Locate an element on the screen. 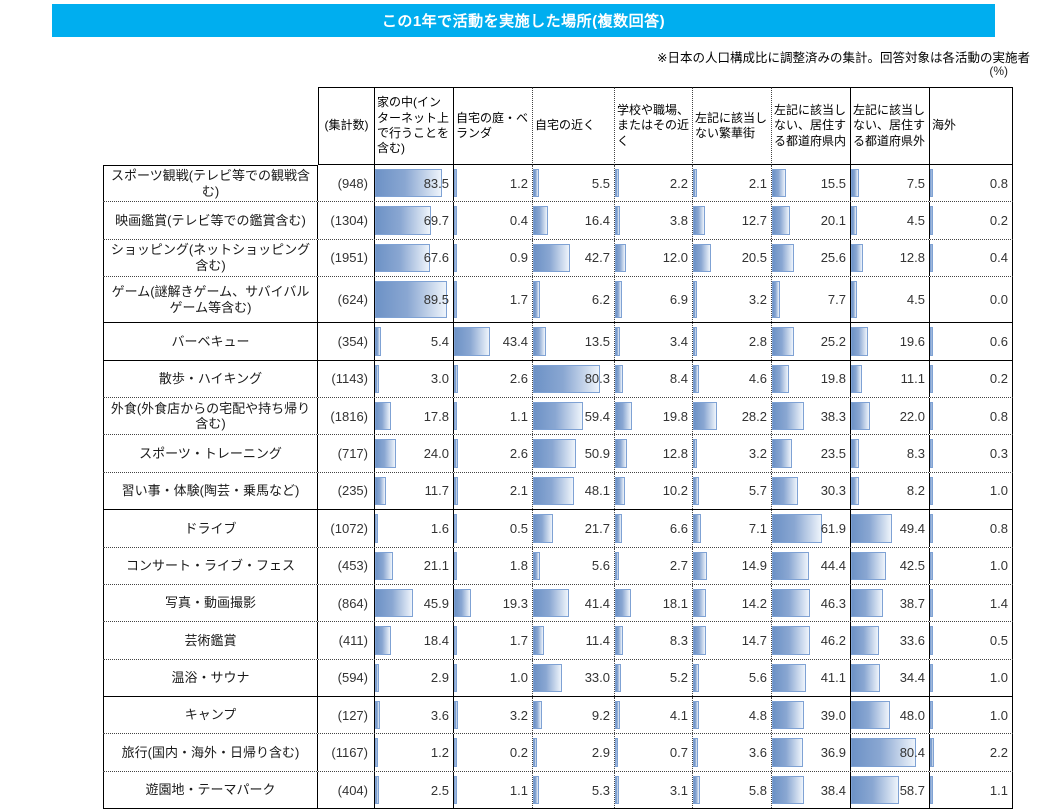 This screenshot has height=809, width=1046. data-cell: 1.7 is located at coordinates (493, 300).